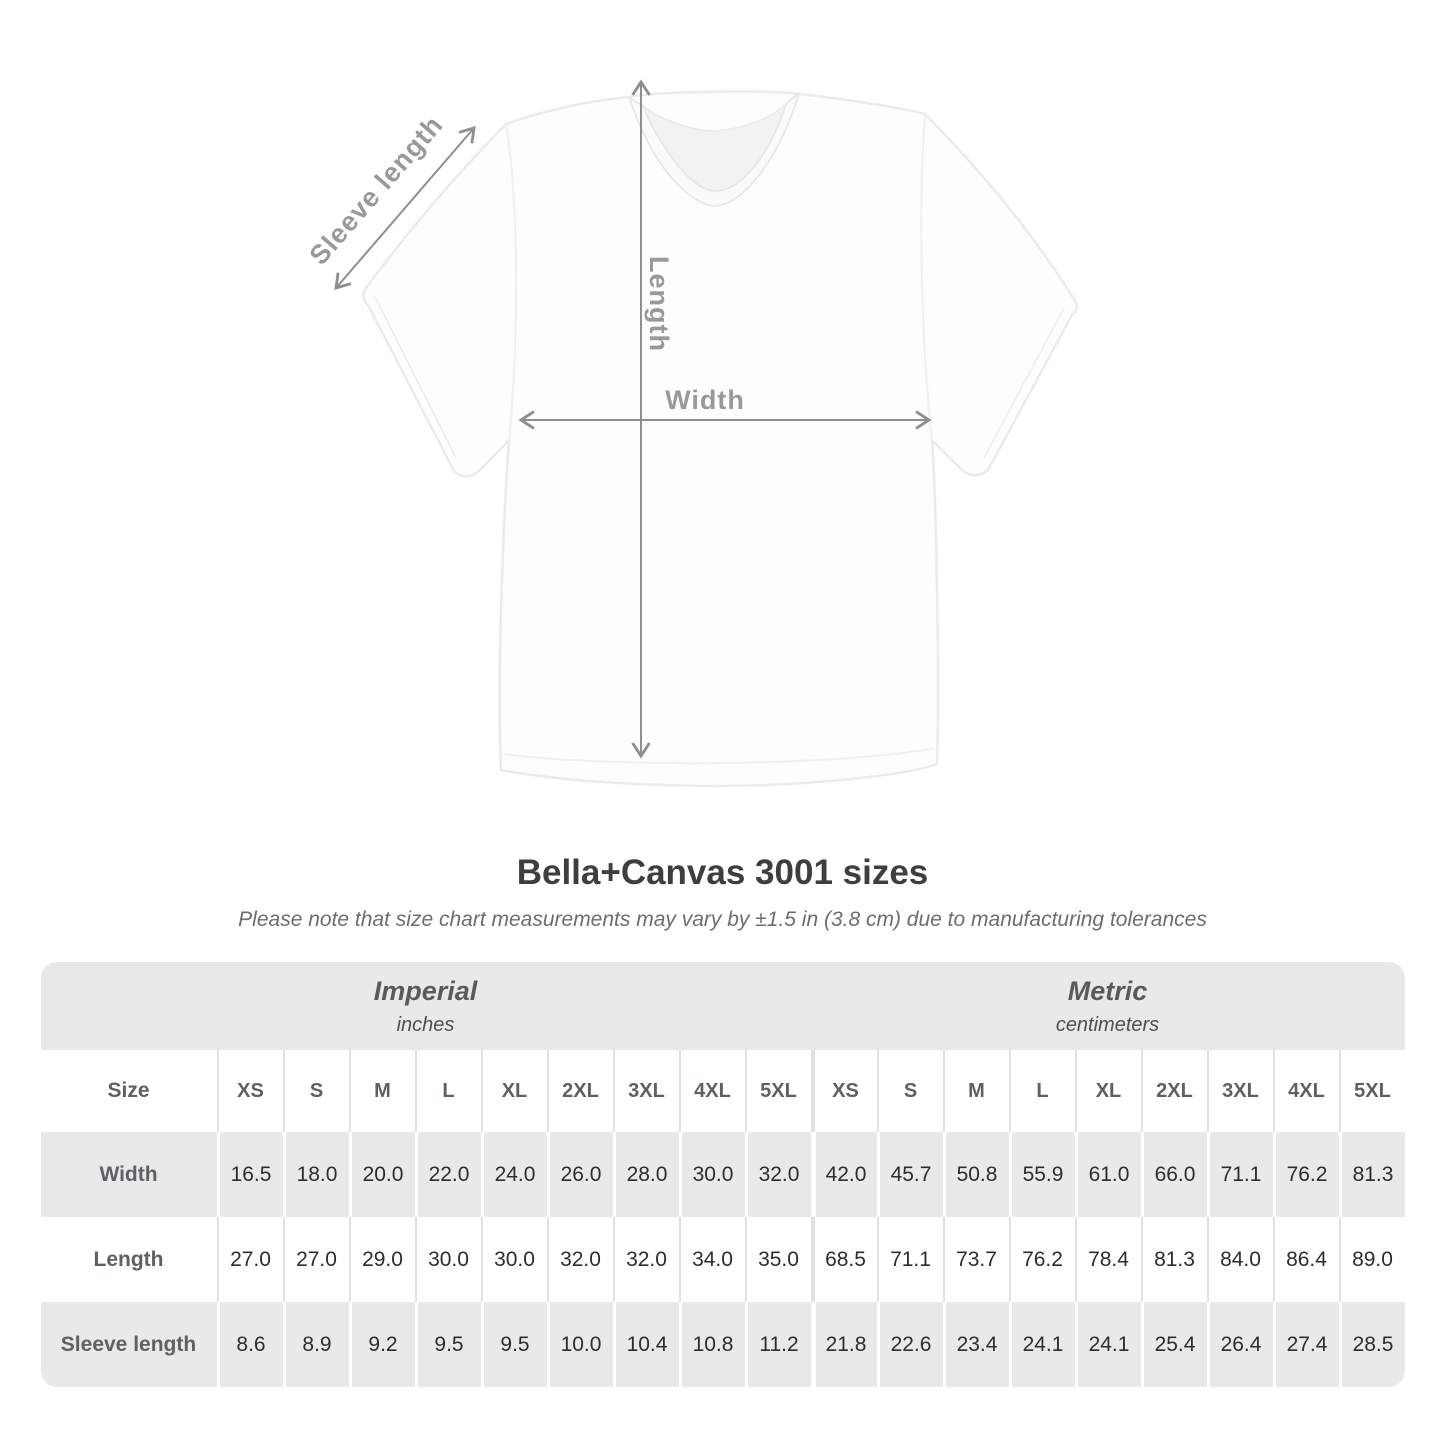  Describe the element at coordinates (975, 1344) in the screenshot. I see `table-cell: 23.4` at that location.